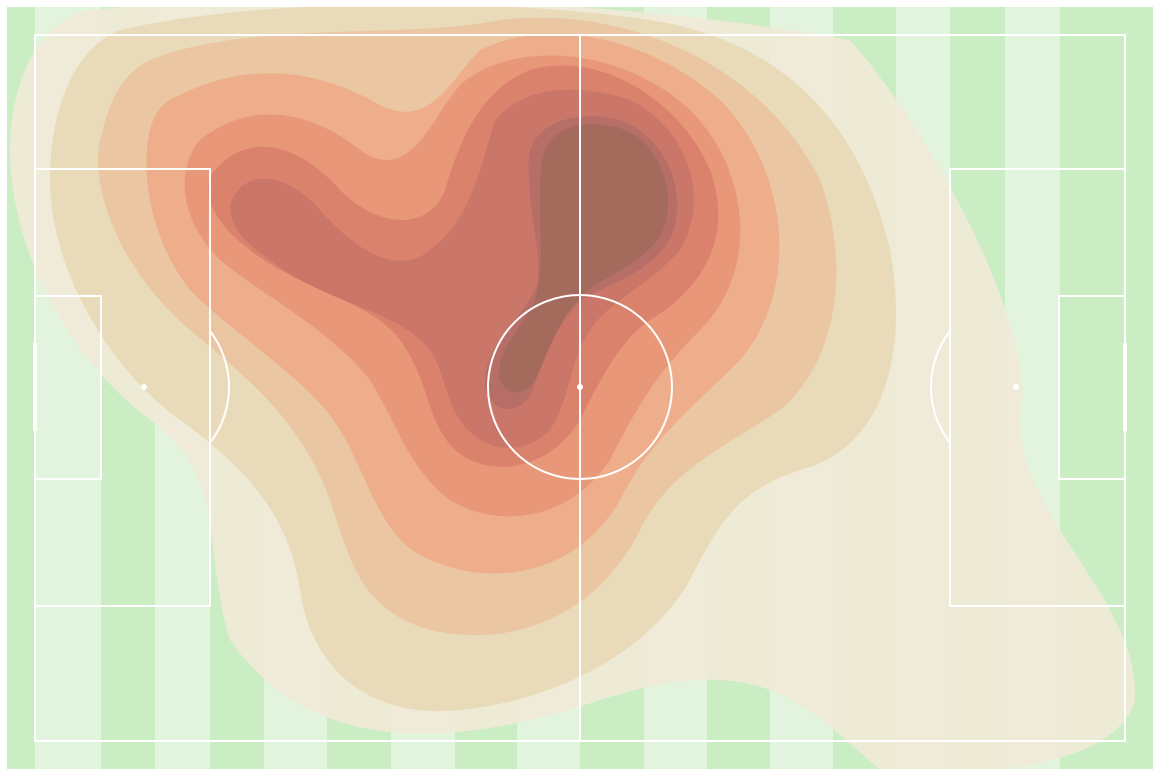 Image resolution: width=1160 pixels, height=776 pixels. What do you see at coordinates (220, 387) in the screenshot?
I see `left-penalty-arc` at bounding box center [220, 387].